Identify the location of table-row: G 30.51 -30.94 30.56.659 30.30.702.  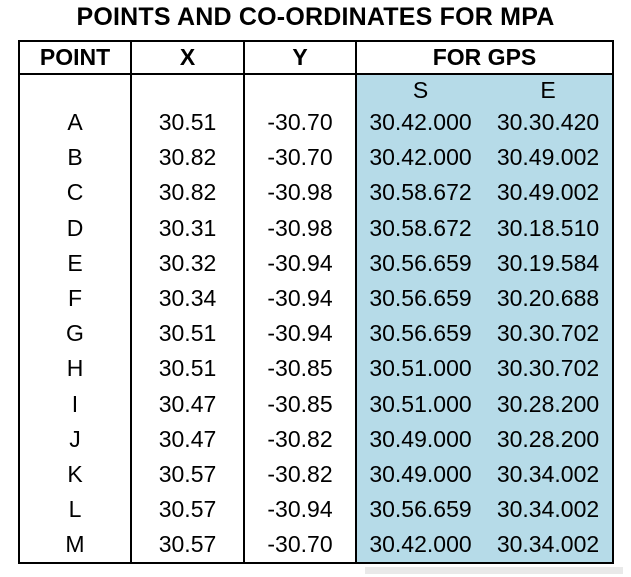
(316, 334).